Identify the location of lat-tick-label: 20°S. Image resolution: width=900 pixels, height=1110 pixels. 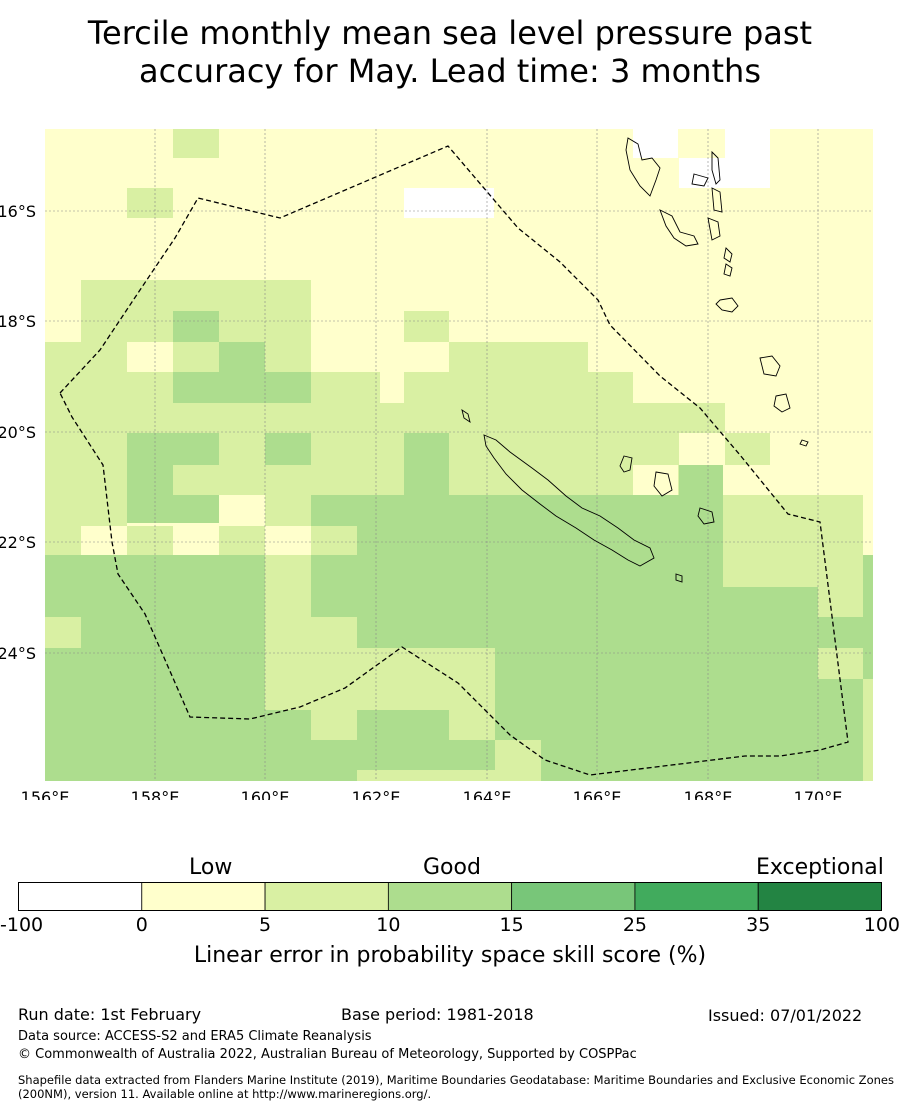
(18, 432).